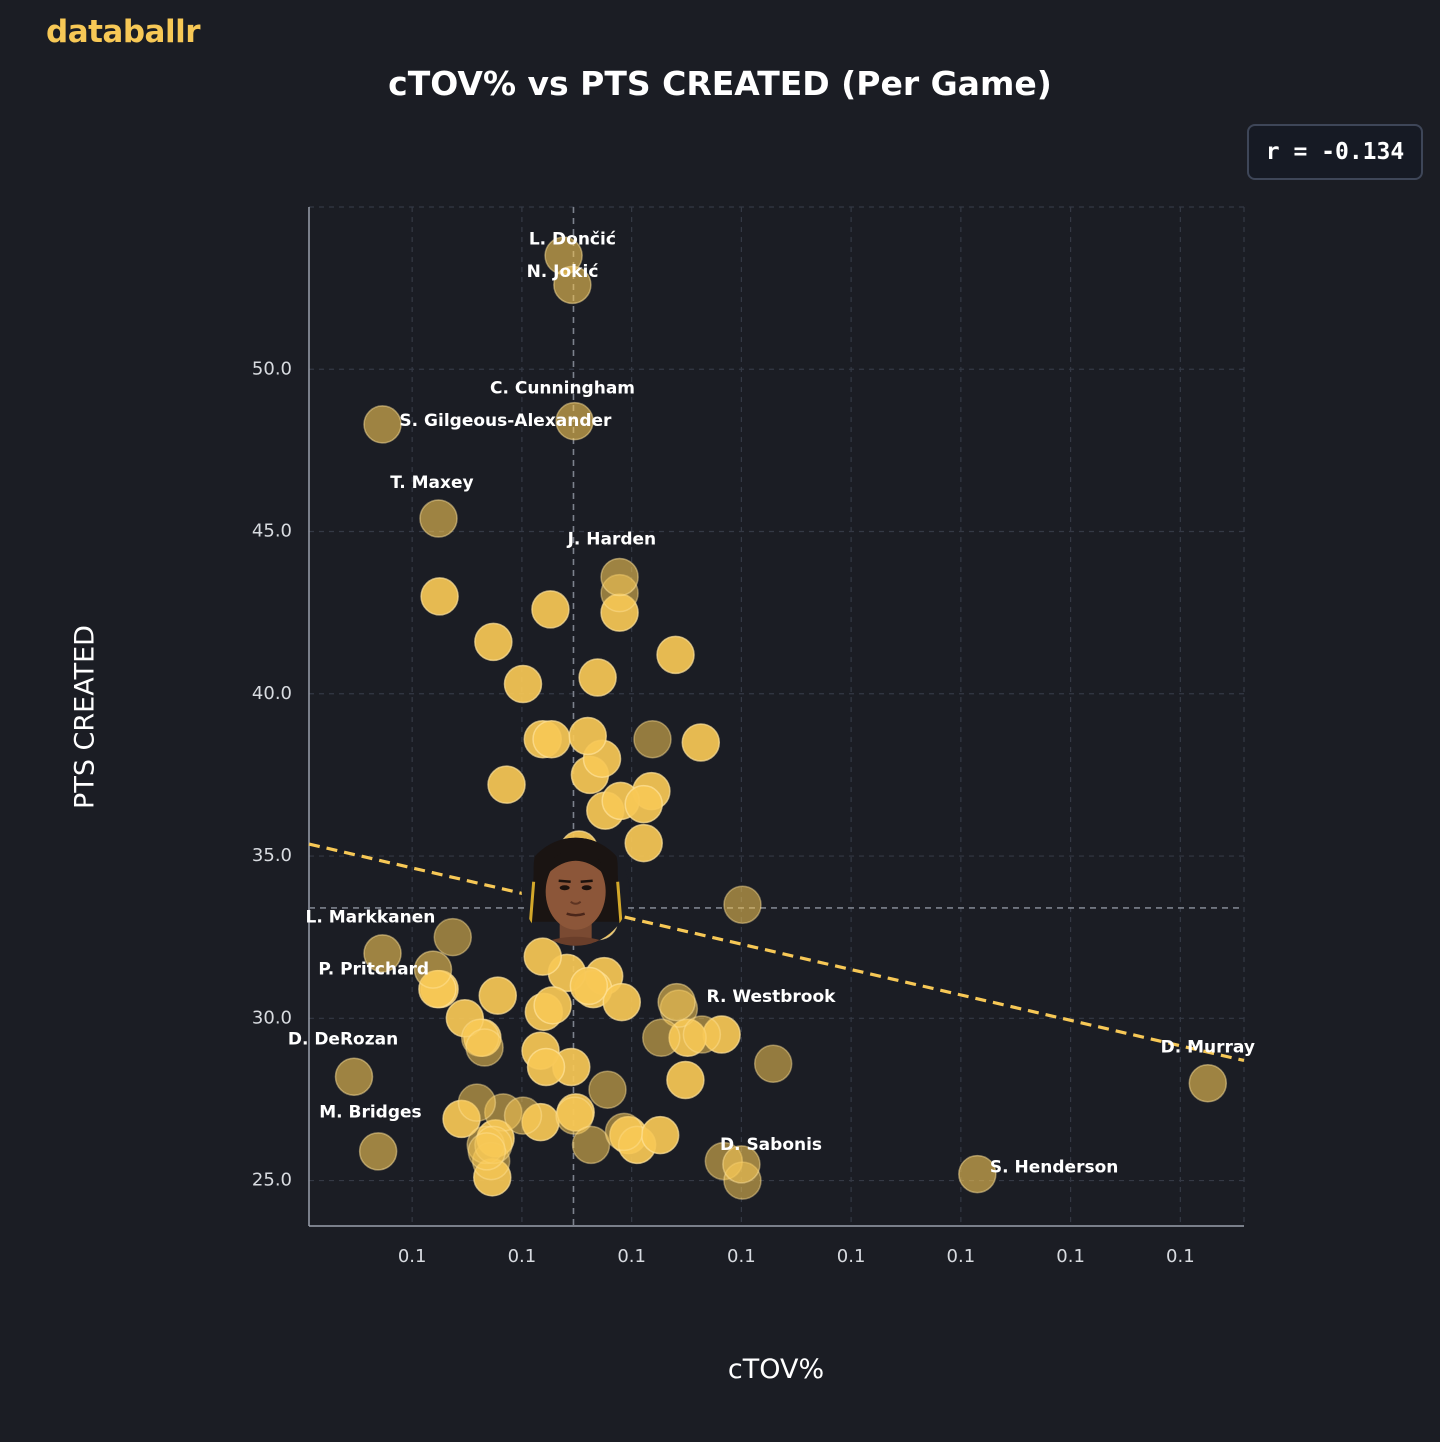 This screenshot has height=1442, width=1440. Describe the element at coordinates (272, 368) in the screenshot. I see `y-tick-label: 50.0` at that location.